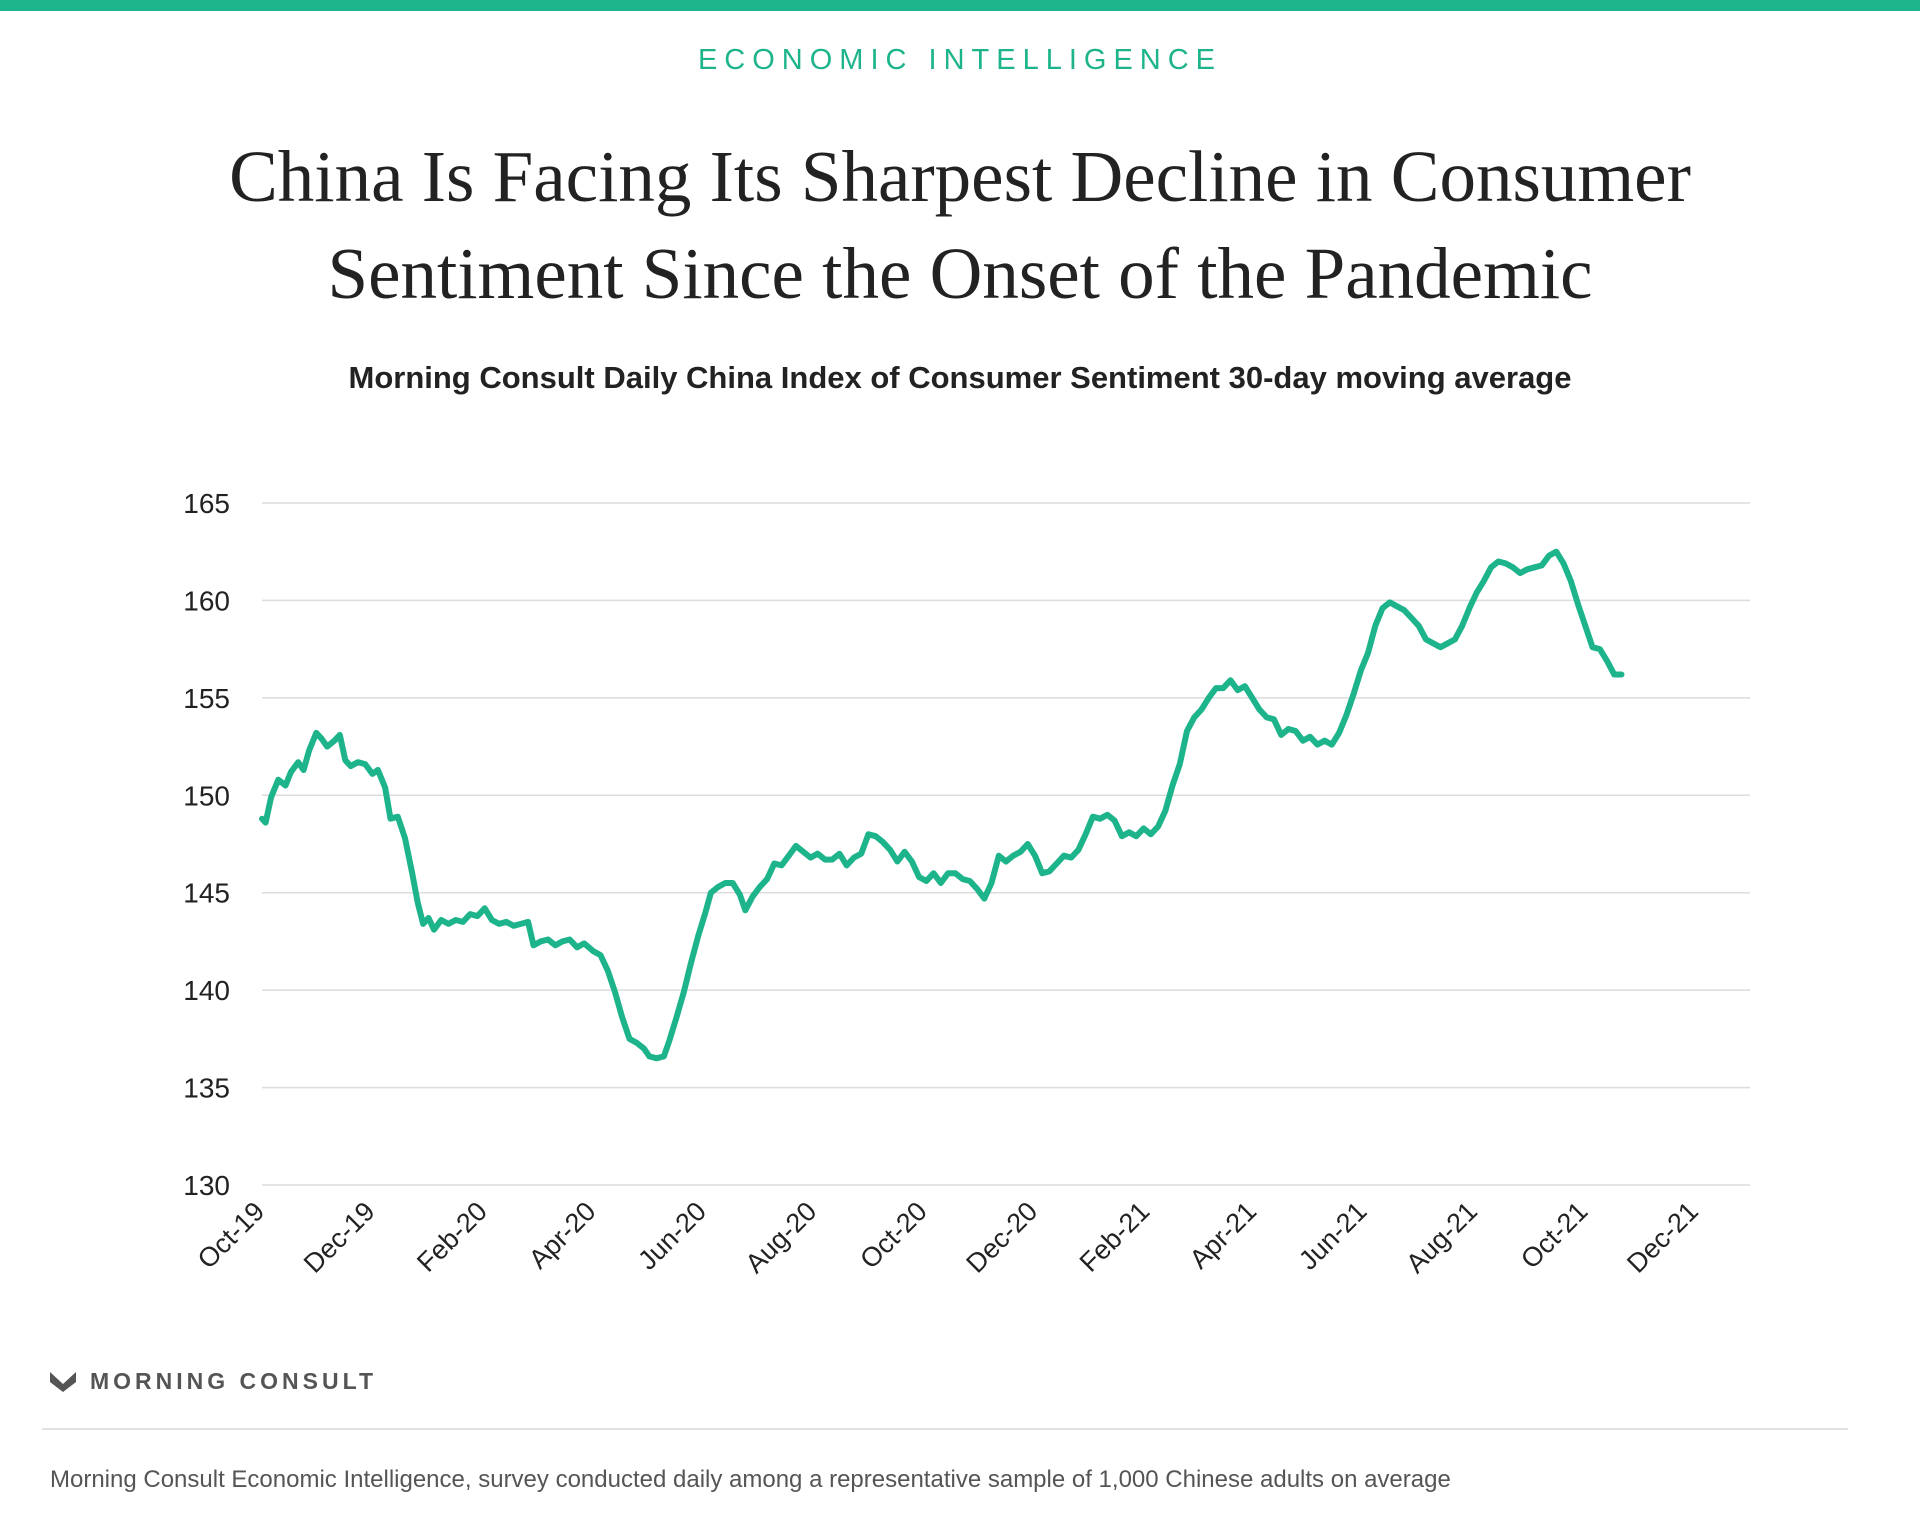 Image resolution: width=1920 pixels, height=1536 pixels. Describe the element at coordinates (1554, 1235) in the screenshot. I see `x-tick-label: Oct-21` at that location.